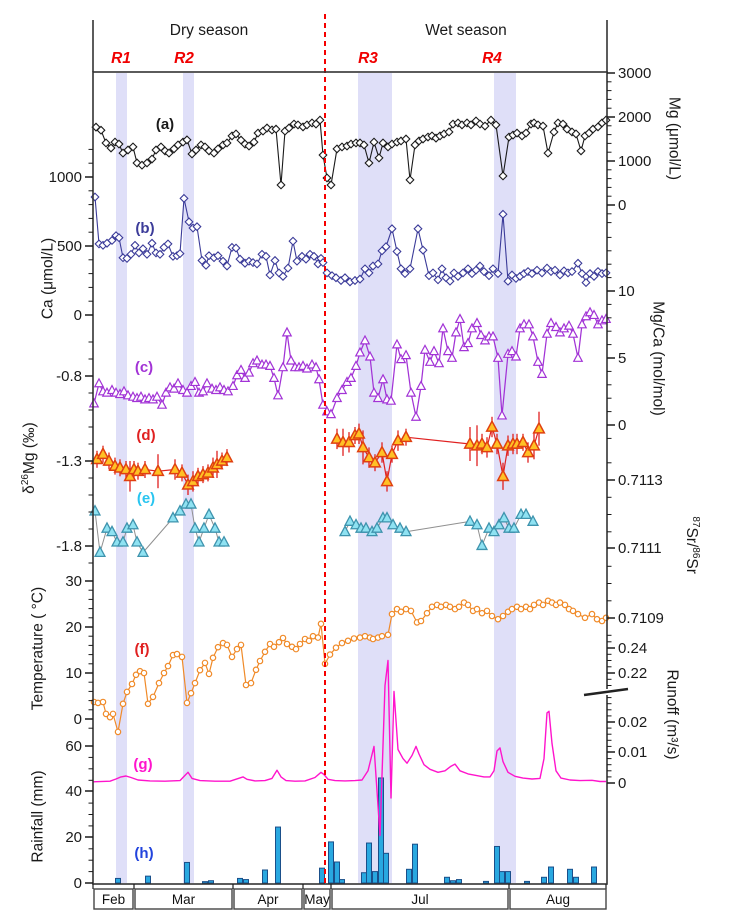 This screenshot has width=735, height=921. I want to click on svg-text: 5, so click(622, 358).